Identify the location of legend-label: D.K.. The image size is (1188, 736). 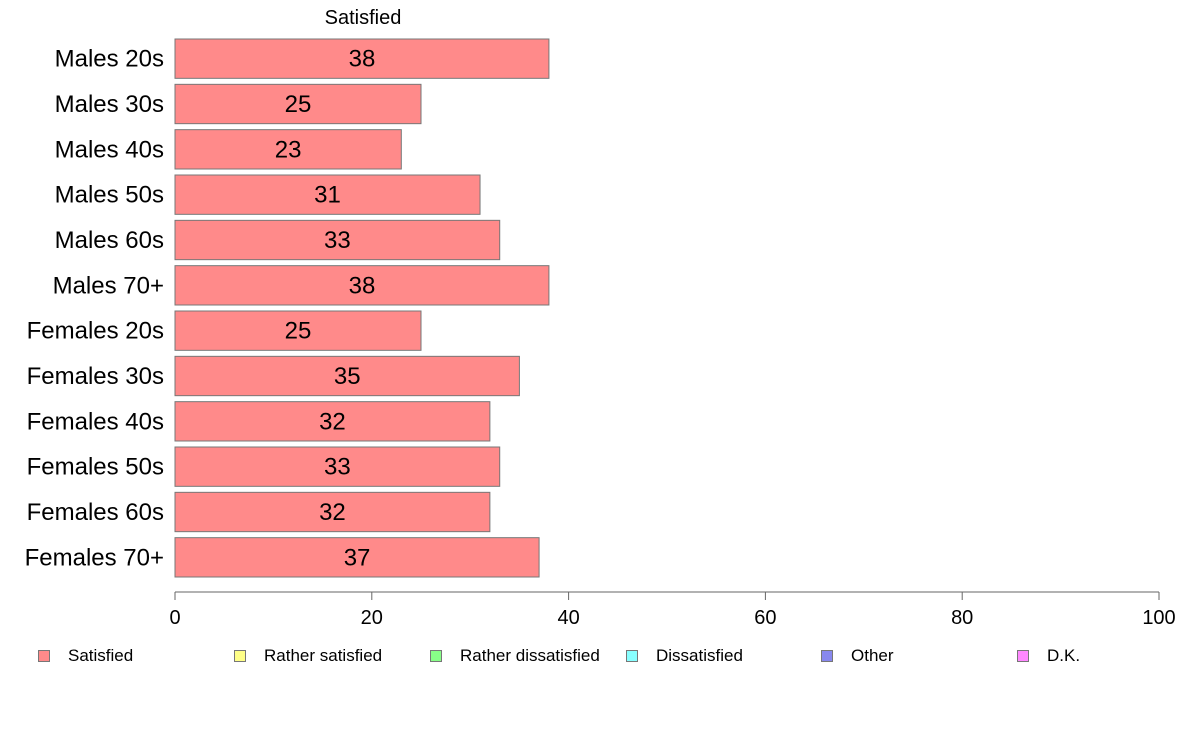
(1064, 655).